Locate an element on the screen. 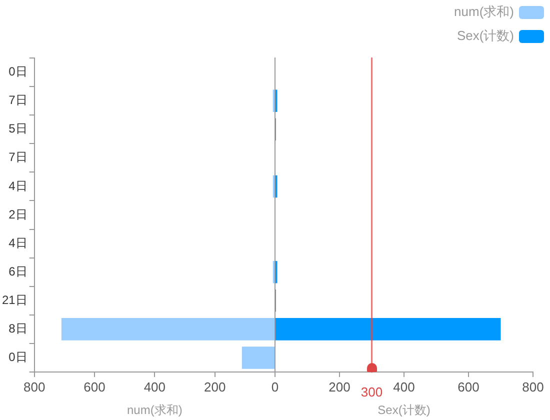 The width and height of the screenshot is (550, 420). y-tick-label: 21日 is located at coordinates (15, 299).